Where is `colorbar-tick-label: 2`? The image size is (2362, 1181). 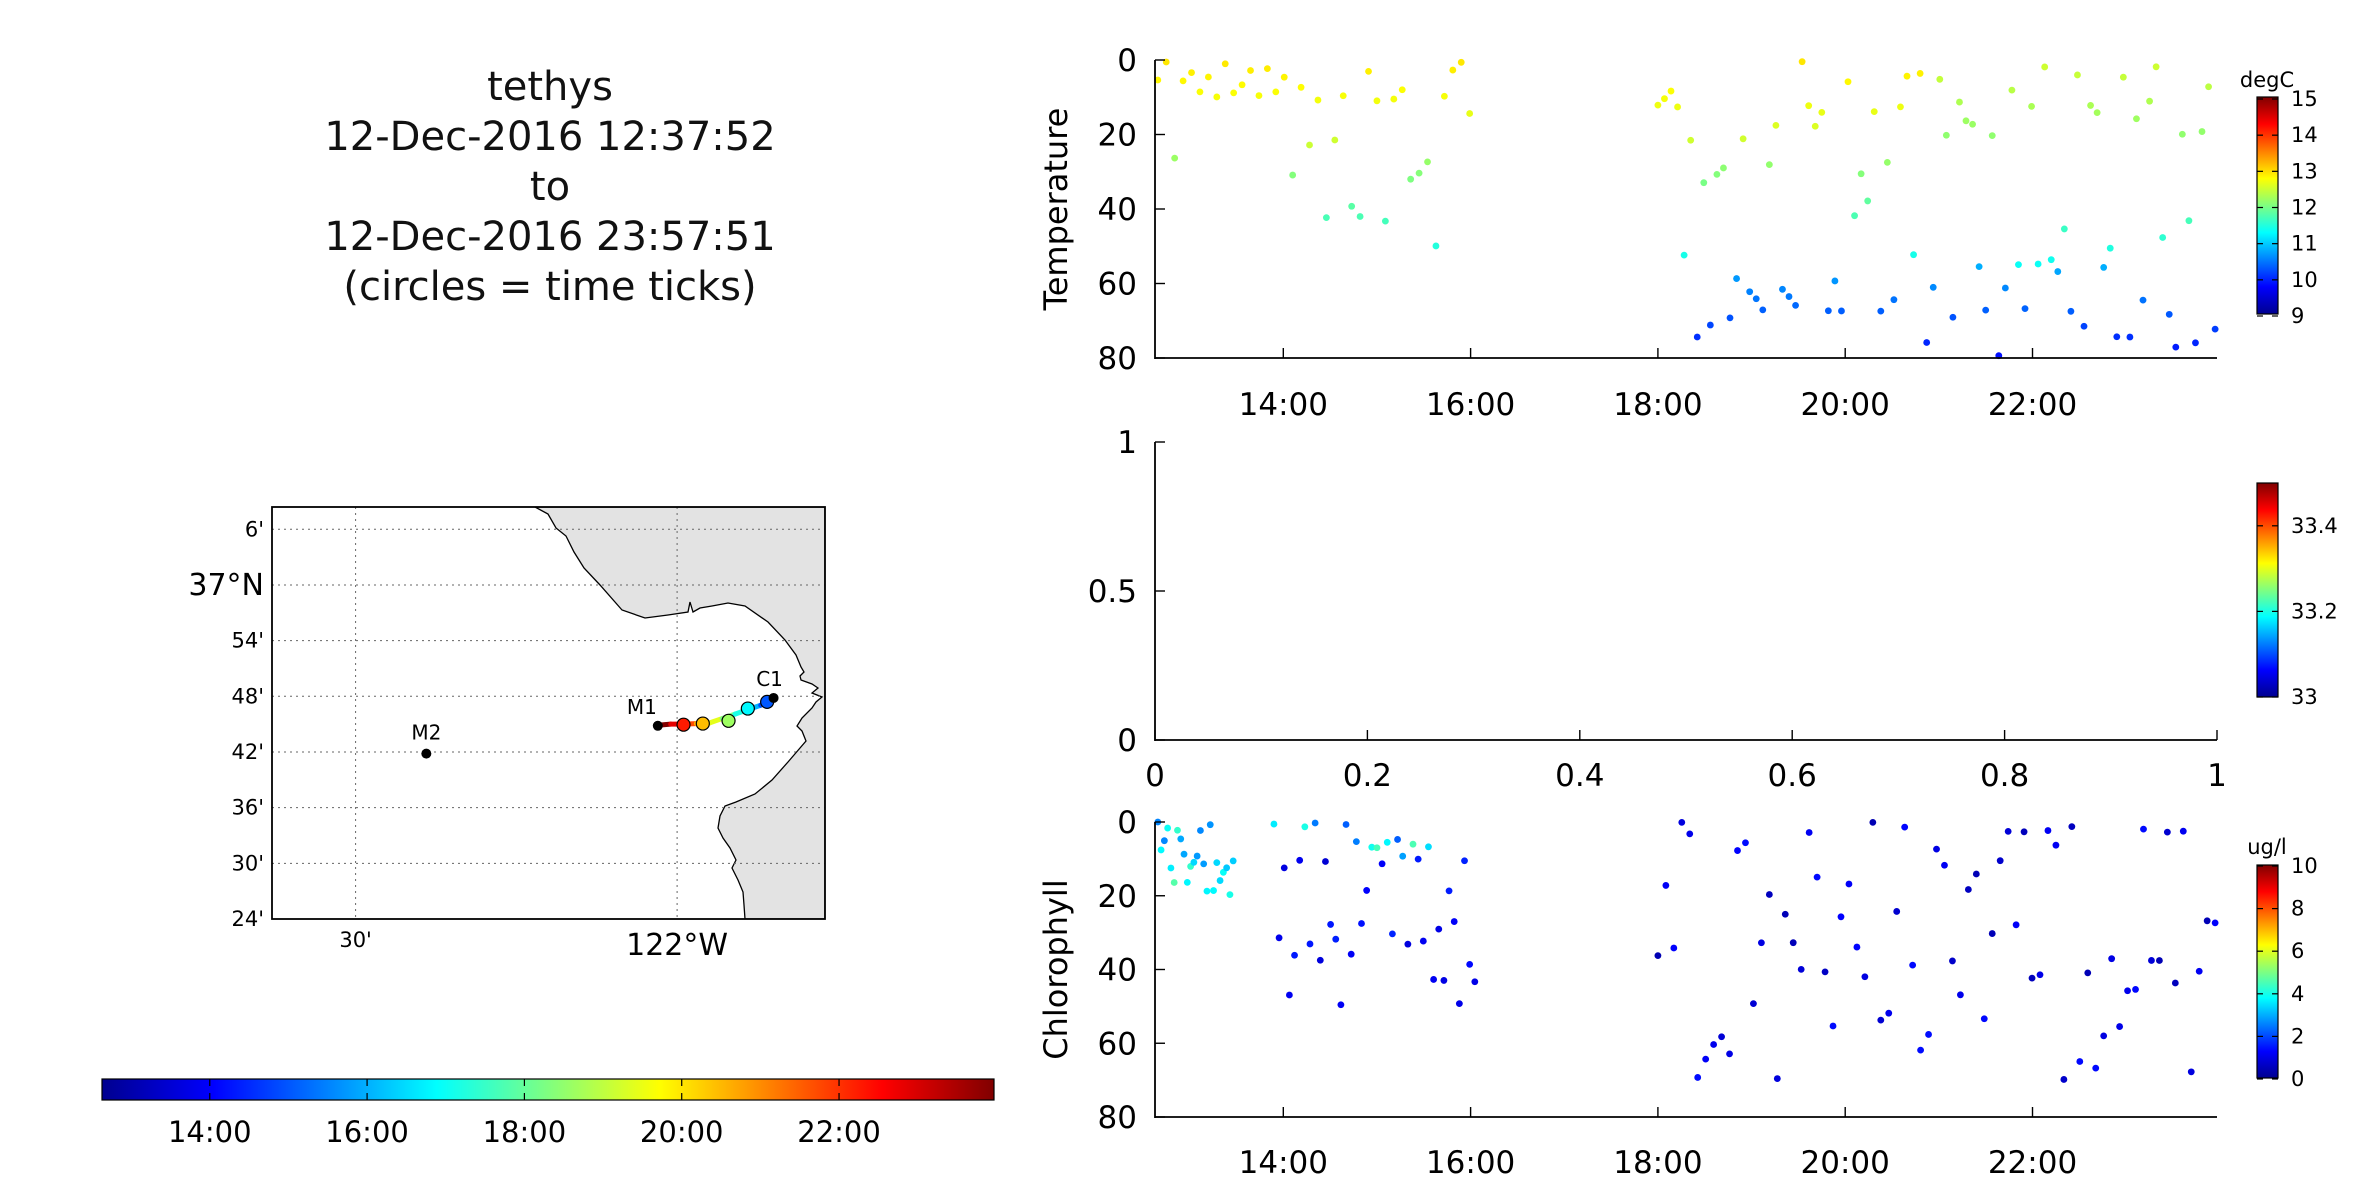
colorbar-tick-label: 2 is located at coordinates (2297, 1036).